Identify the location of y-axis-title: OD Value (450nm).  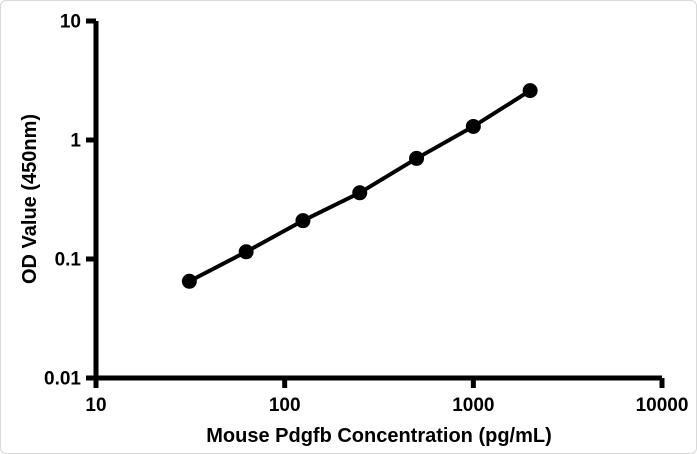
(30, 199).